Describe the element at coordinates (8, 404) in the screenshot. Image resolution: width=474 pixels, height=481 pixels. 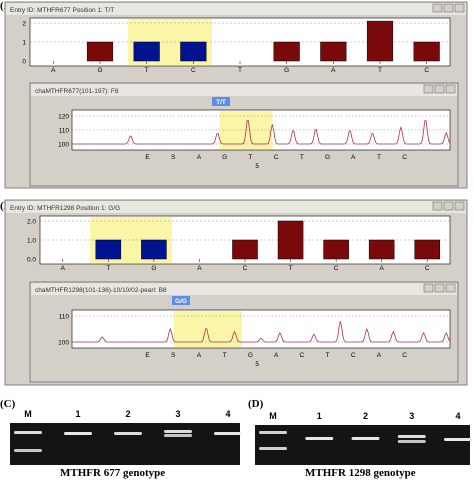
I see `panel-c-label: (C)` at that location.